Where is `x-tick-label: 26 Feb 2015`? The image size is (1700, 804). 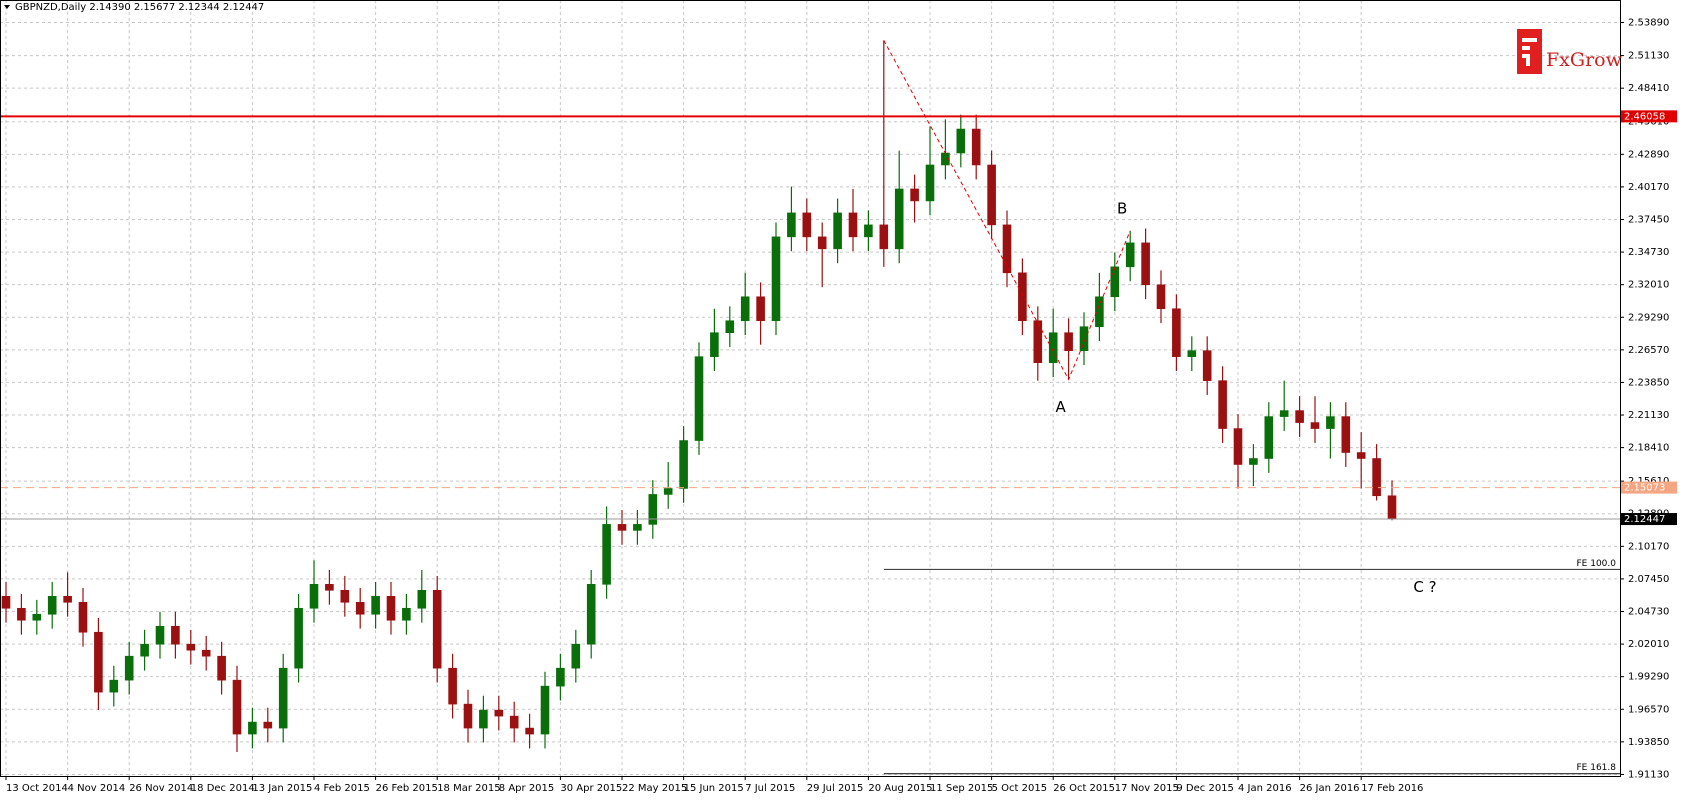
x-tick-label: 26 Feb 2015 is located at coordinates (407, 788).